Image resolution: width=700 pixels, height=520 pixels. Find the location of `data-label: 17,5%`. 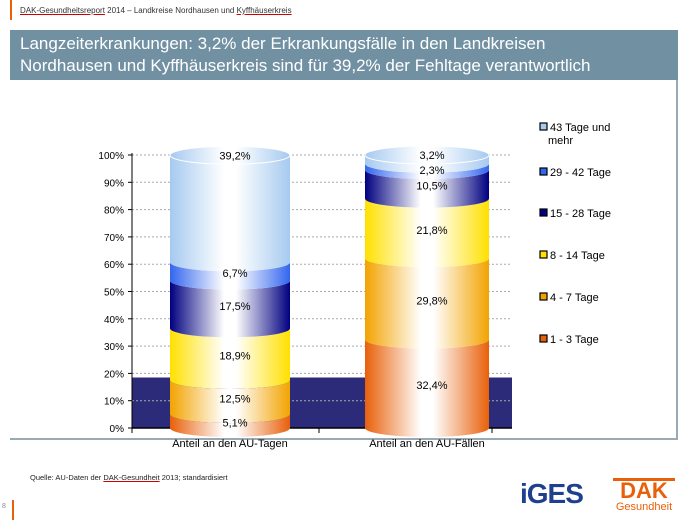

data-label: 17,5% is located at coordinates (234, 307).